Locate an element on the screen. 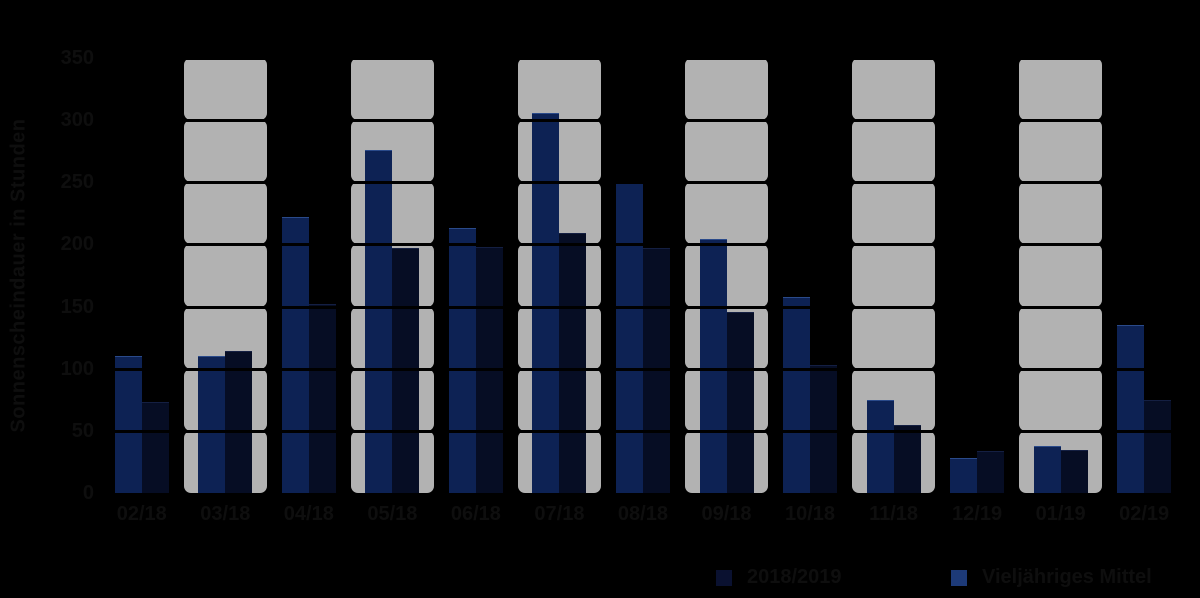 This screenshot has height=598, width=1200. x-category-label: 04/18 is located at coordinates (308, 514).